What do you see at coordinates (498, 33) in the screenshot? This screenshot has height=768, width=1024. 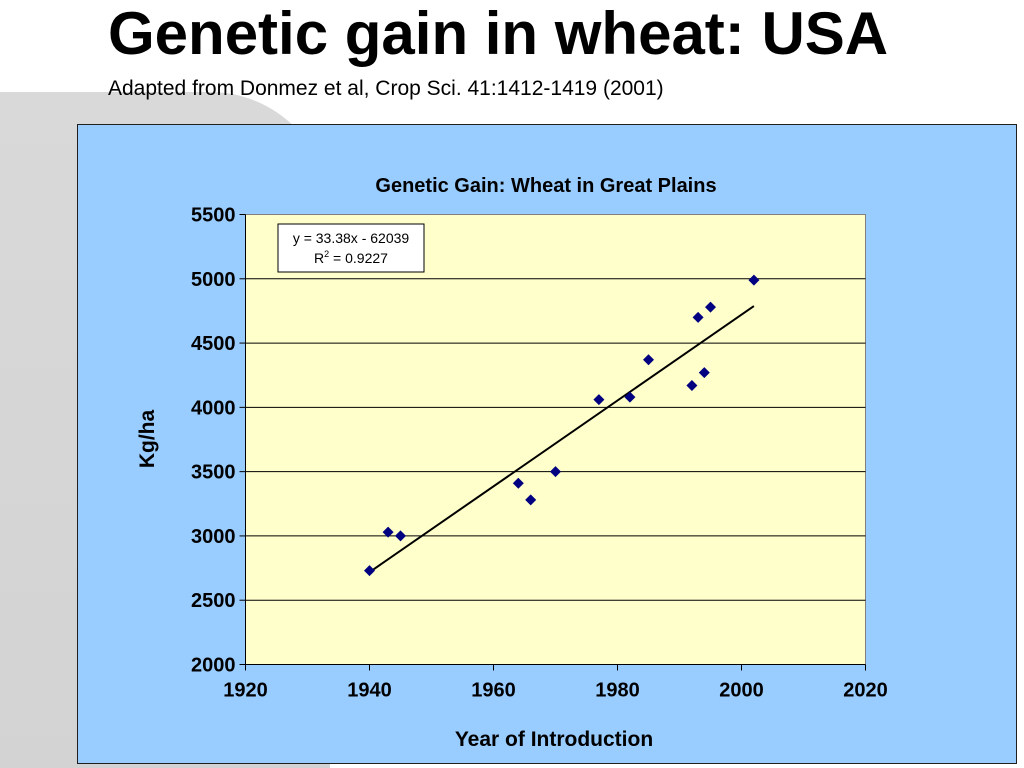 I see `slide-title: Genetic gain in wheat: USA` at bounding box center [498, 33].